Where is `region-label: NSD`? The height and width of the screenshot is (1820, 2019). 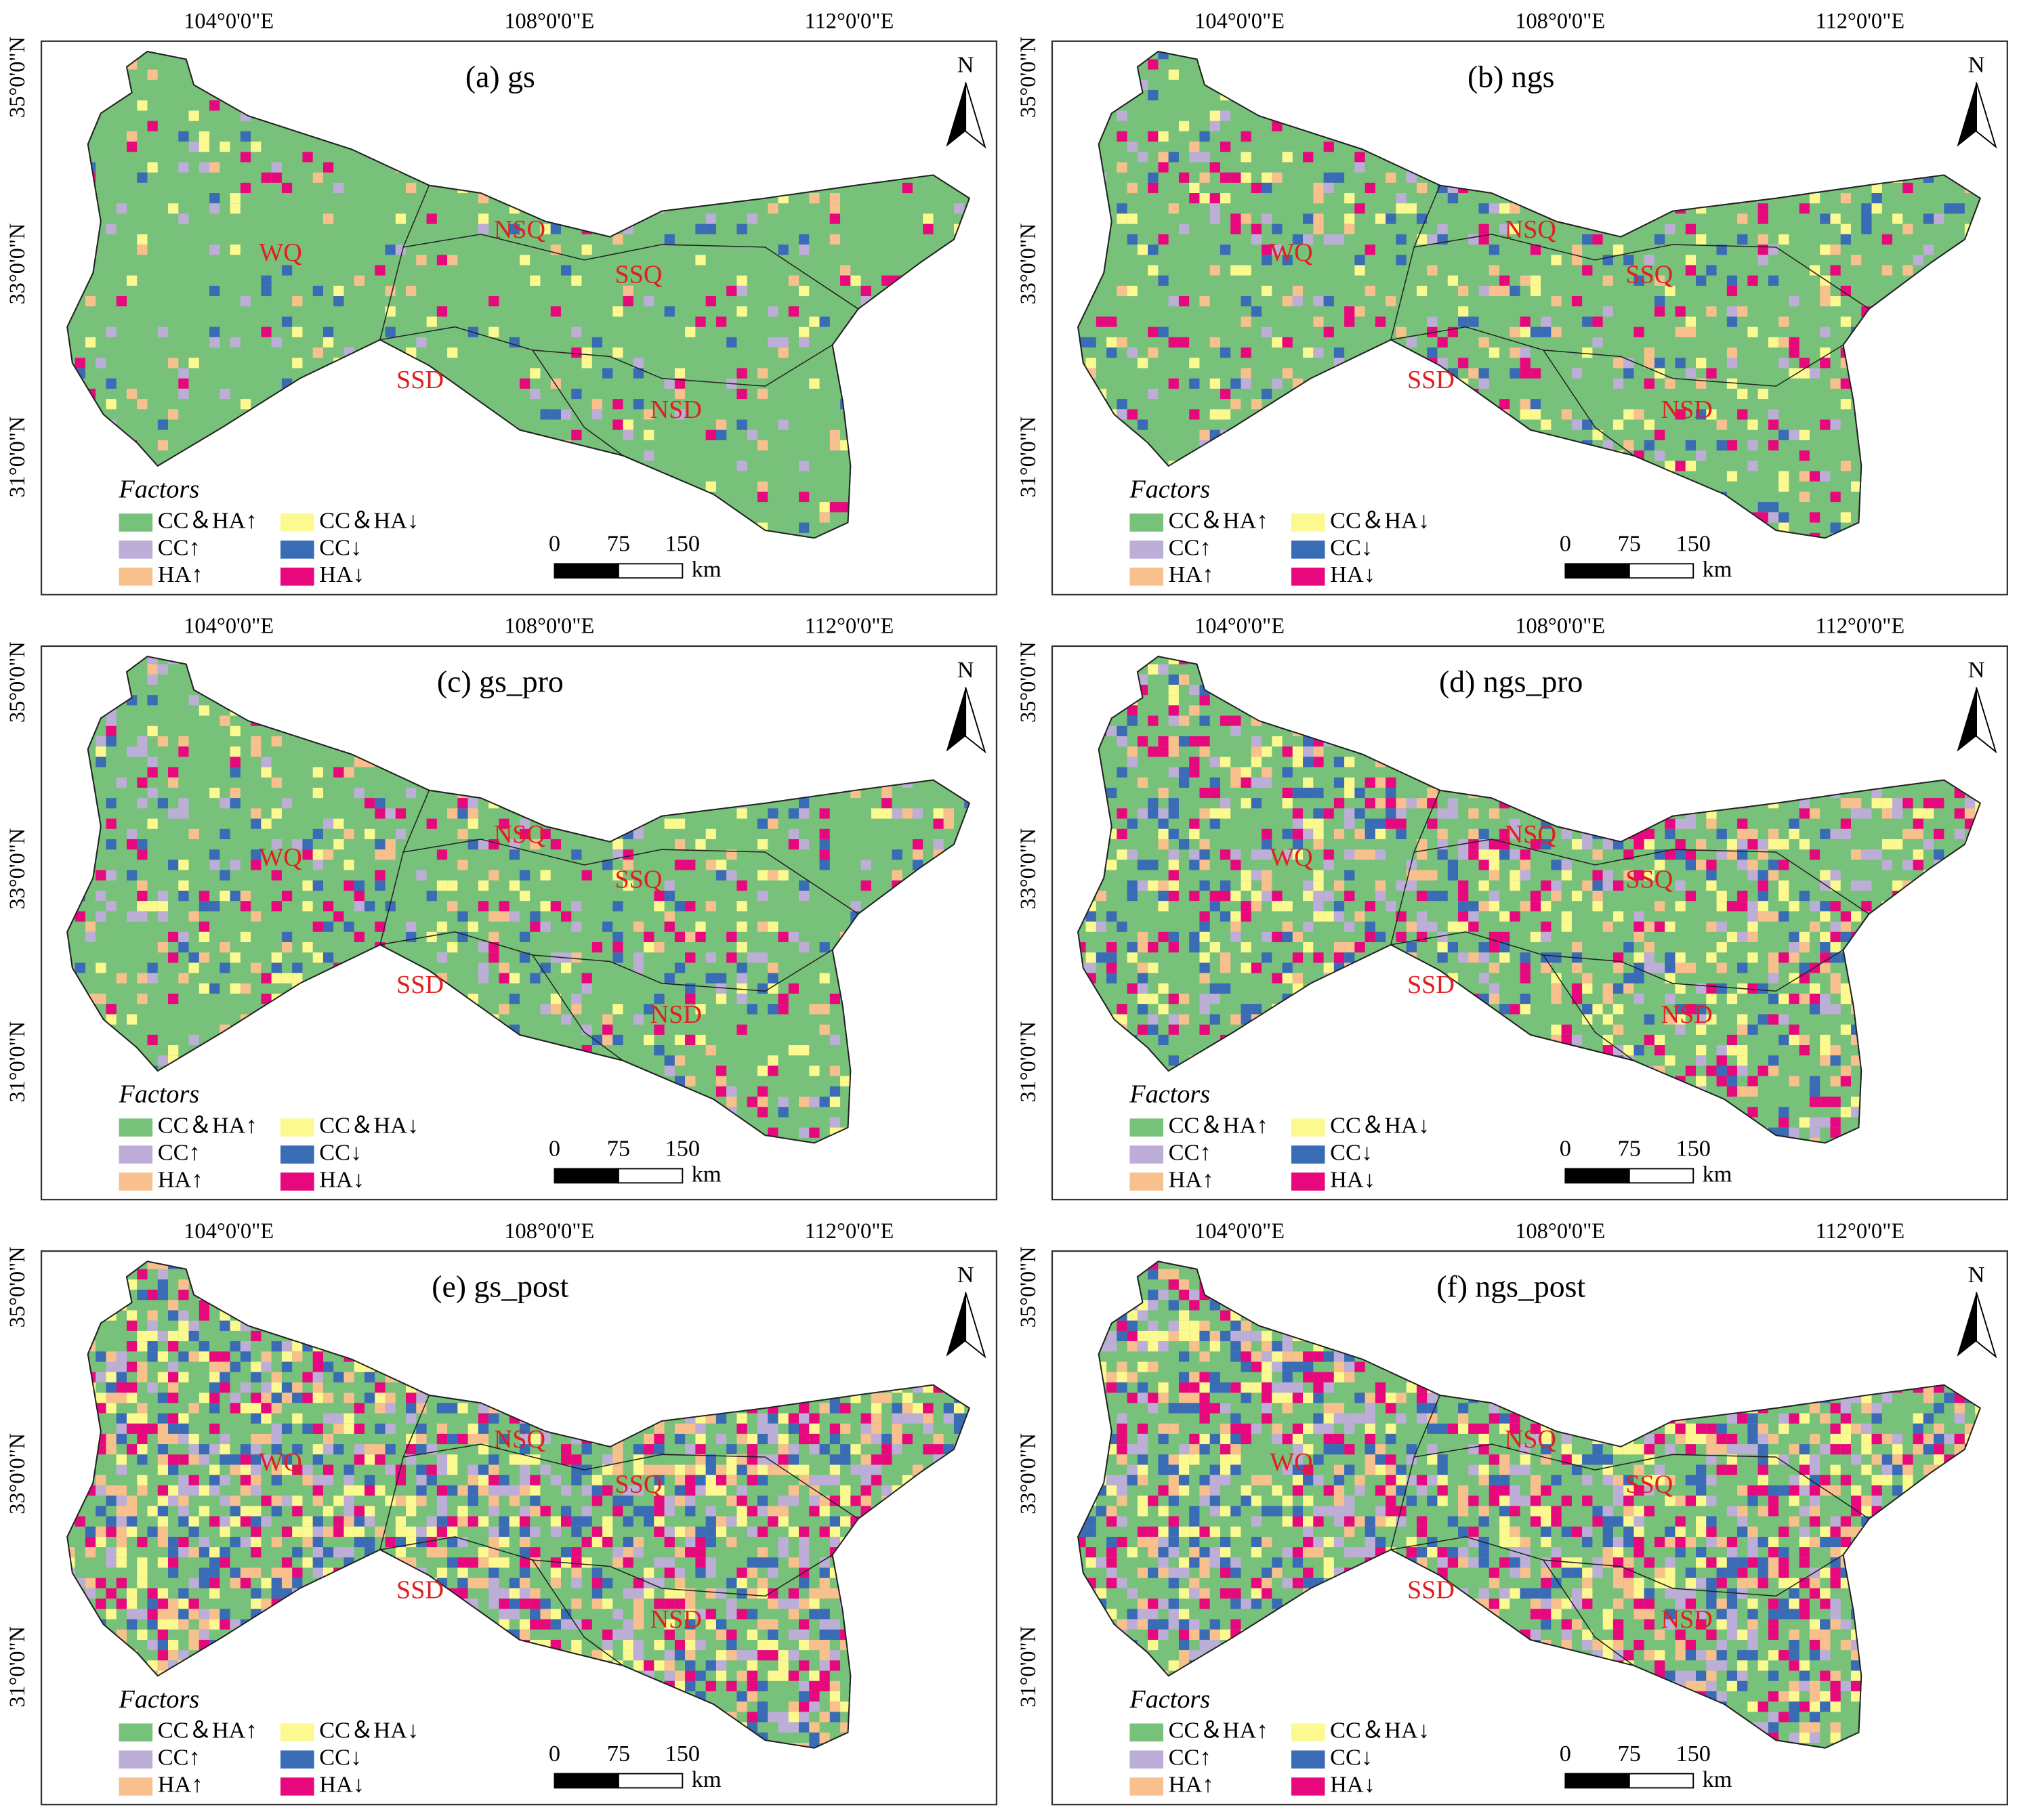
region-label: NSD is located at coordinates (1687, 1014).